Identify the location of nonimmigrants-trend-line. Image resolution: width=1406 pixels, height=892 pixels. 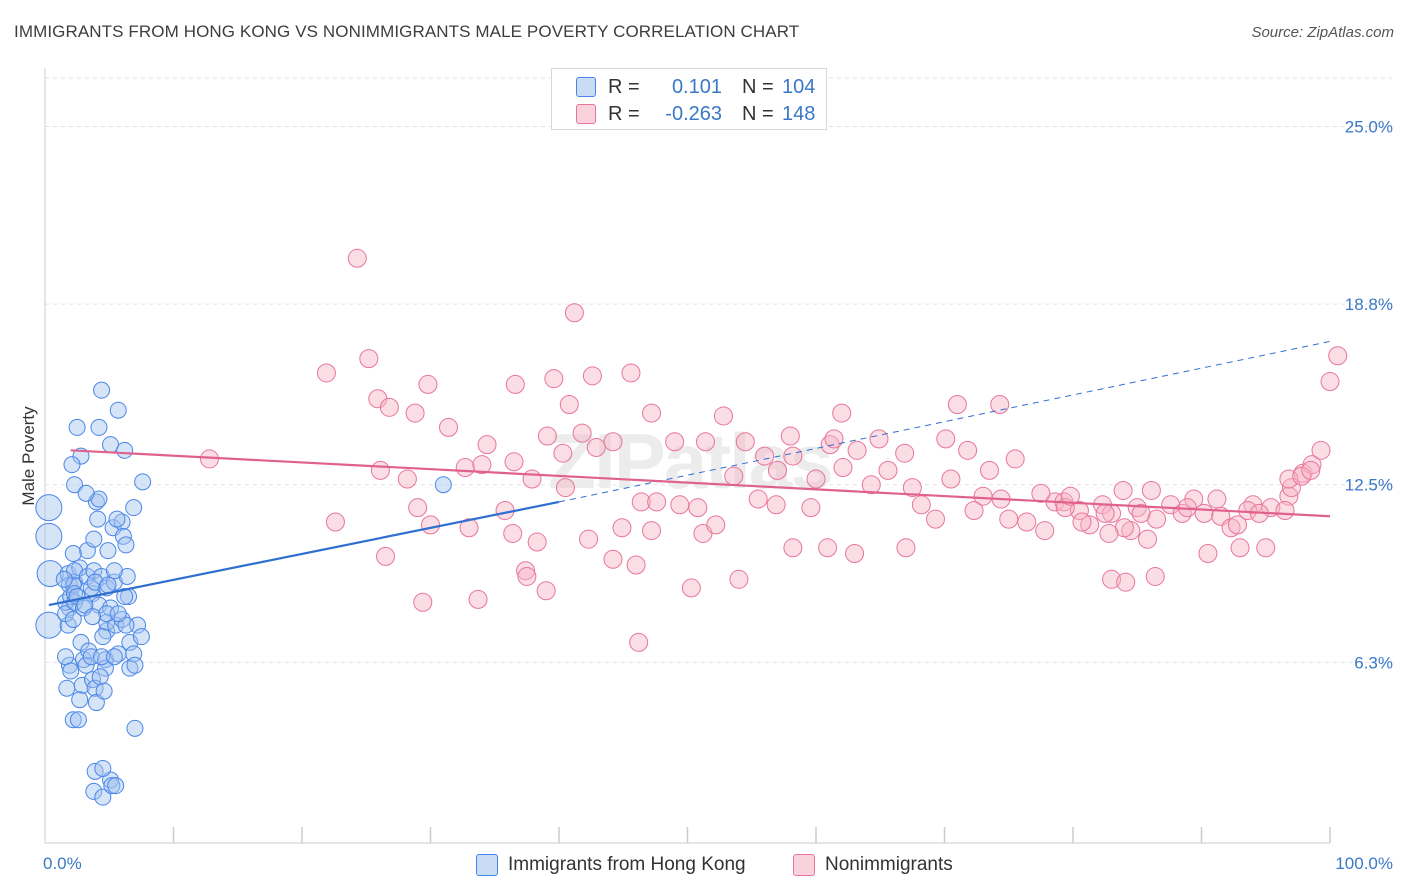
(700, 483).